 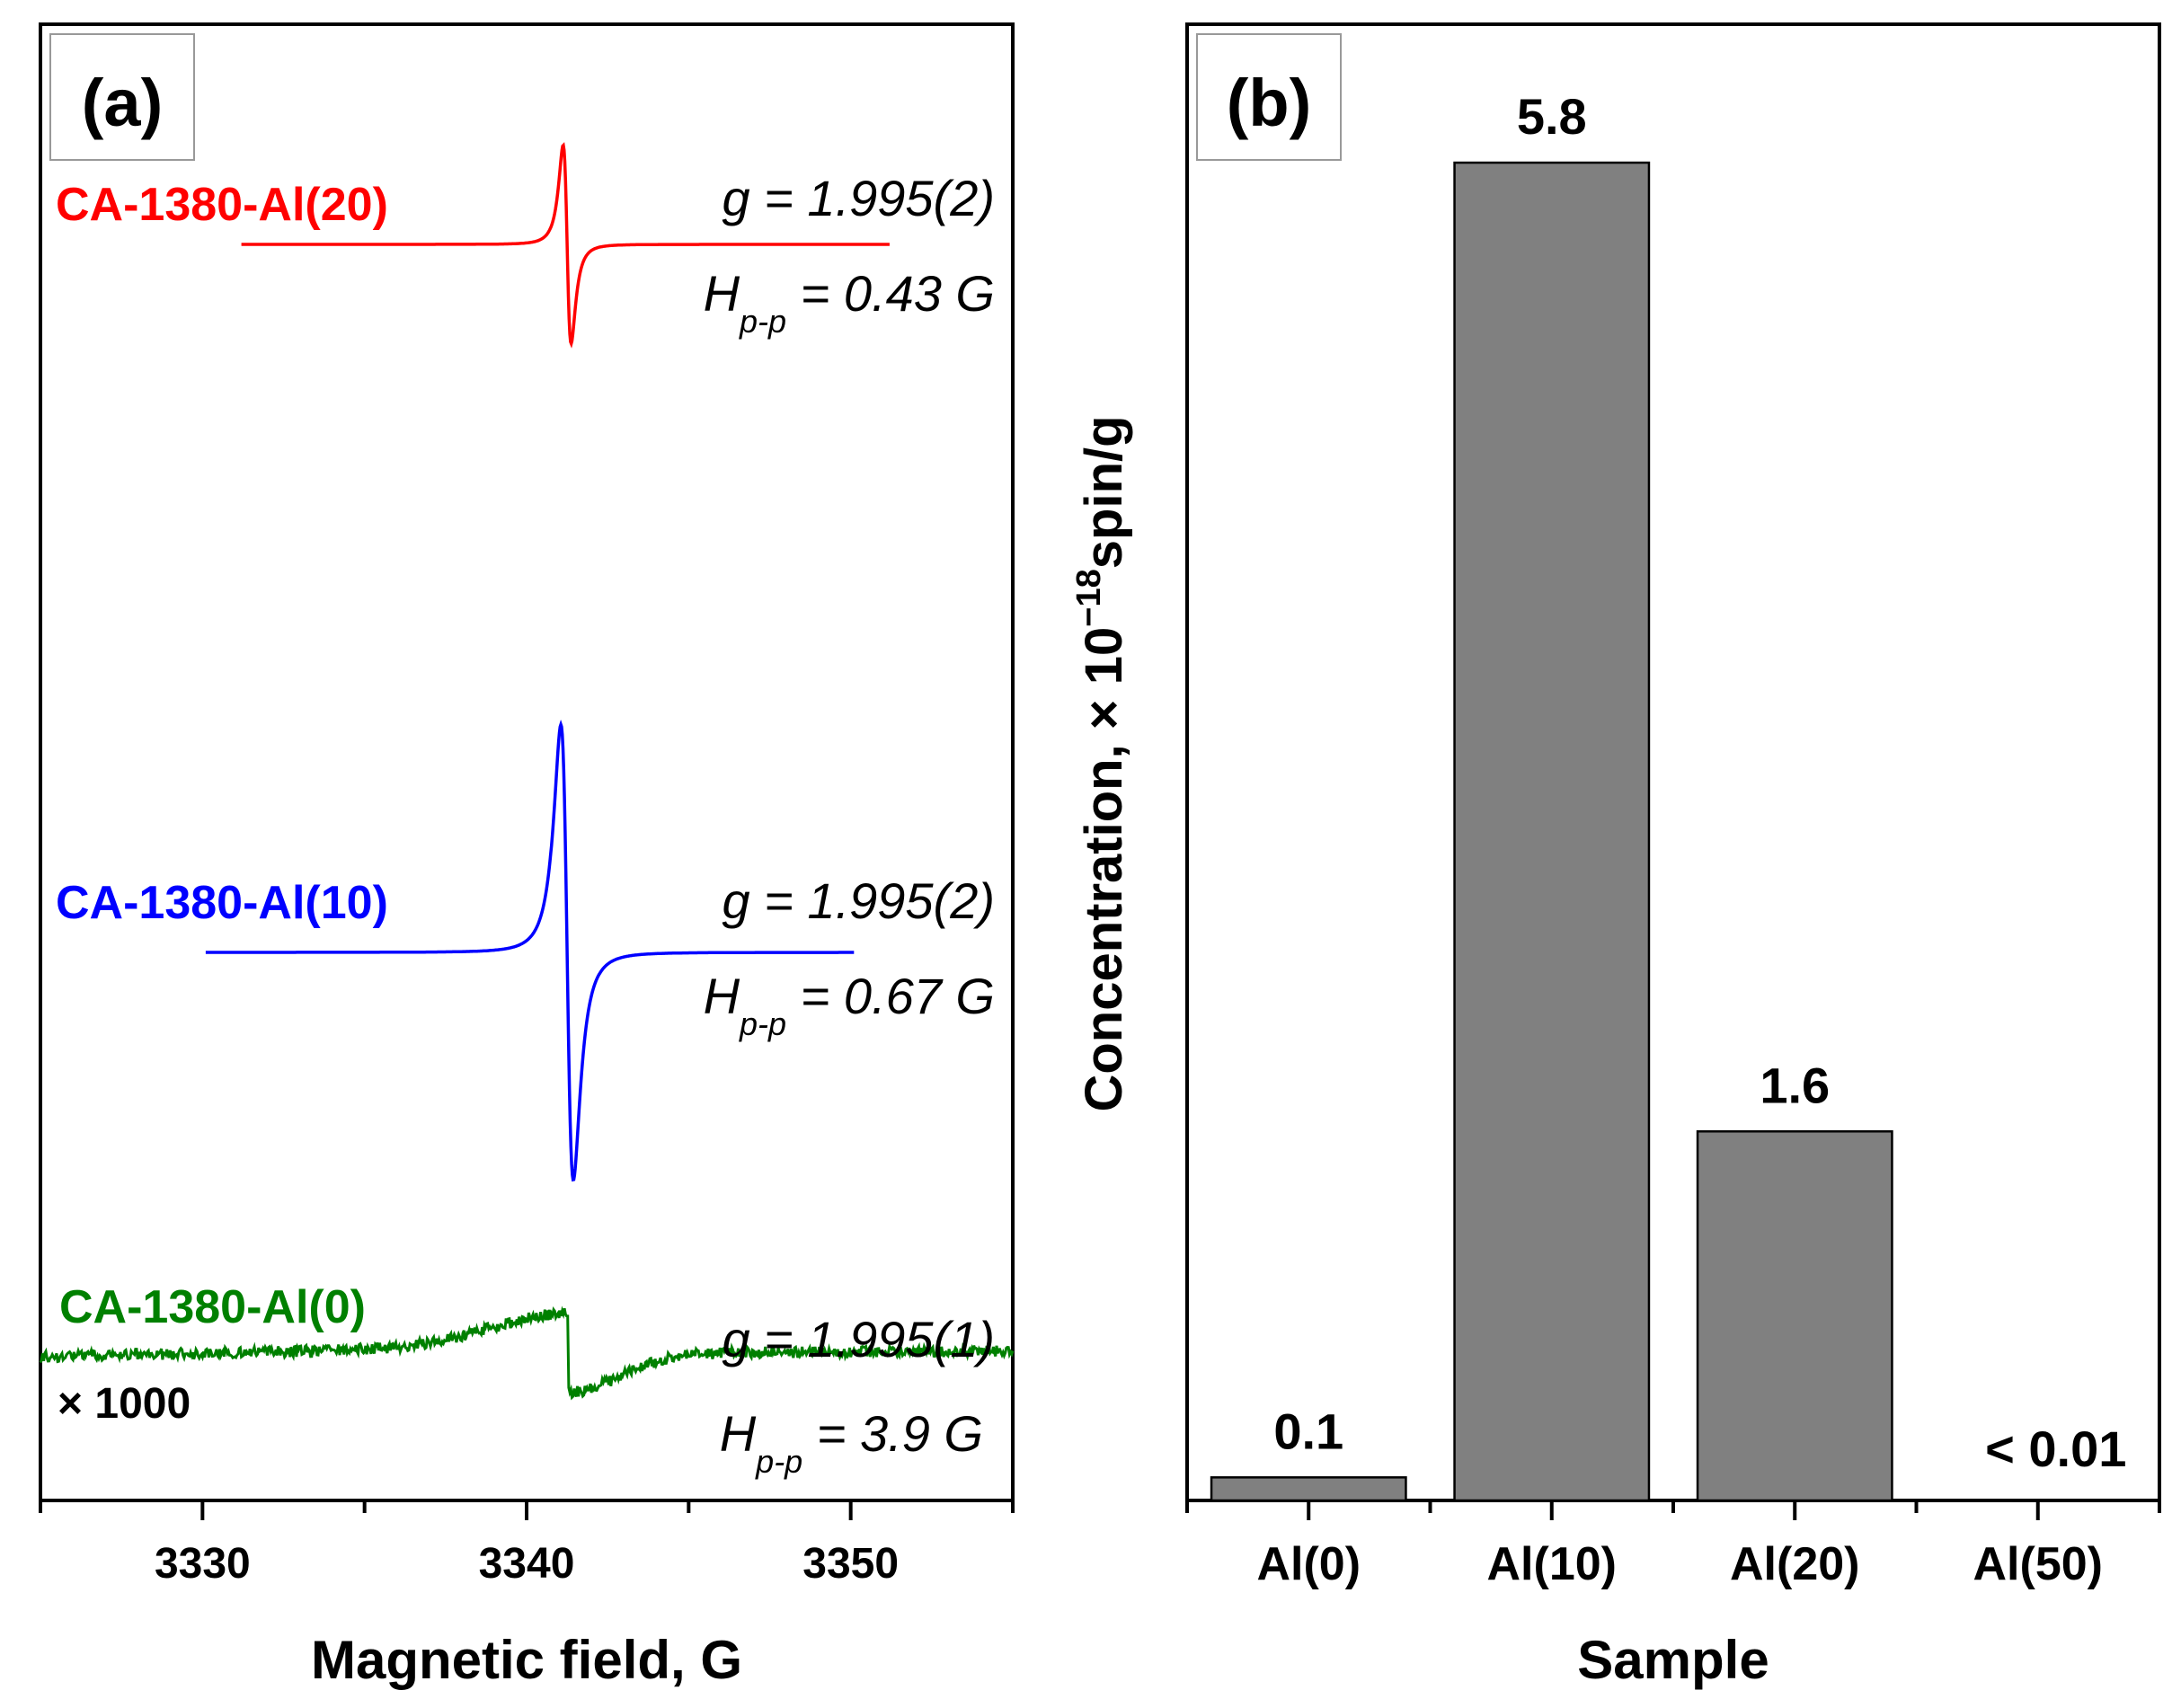 I want to click on panel-a-x-axis: 3330 3340 3350, so click(x=527, y=1544).